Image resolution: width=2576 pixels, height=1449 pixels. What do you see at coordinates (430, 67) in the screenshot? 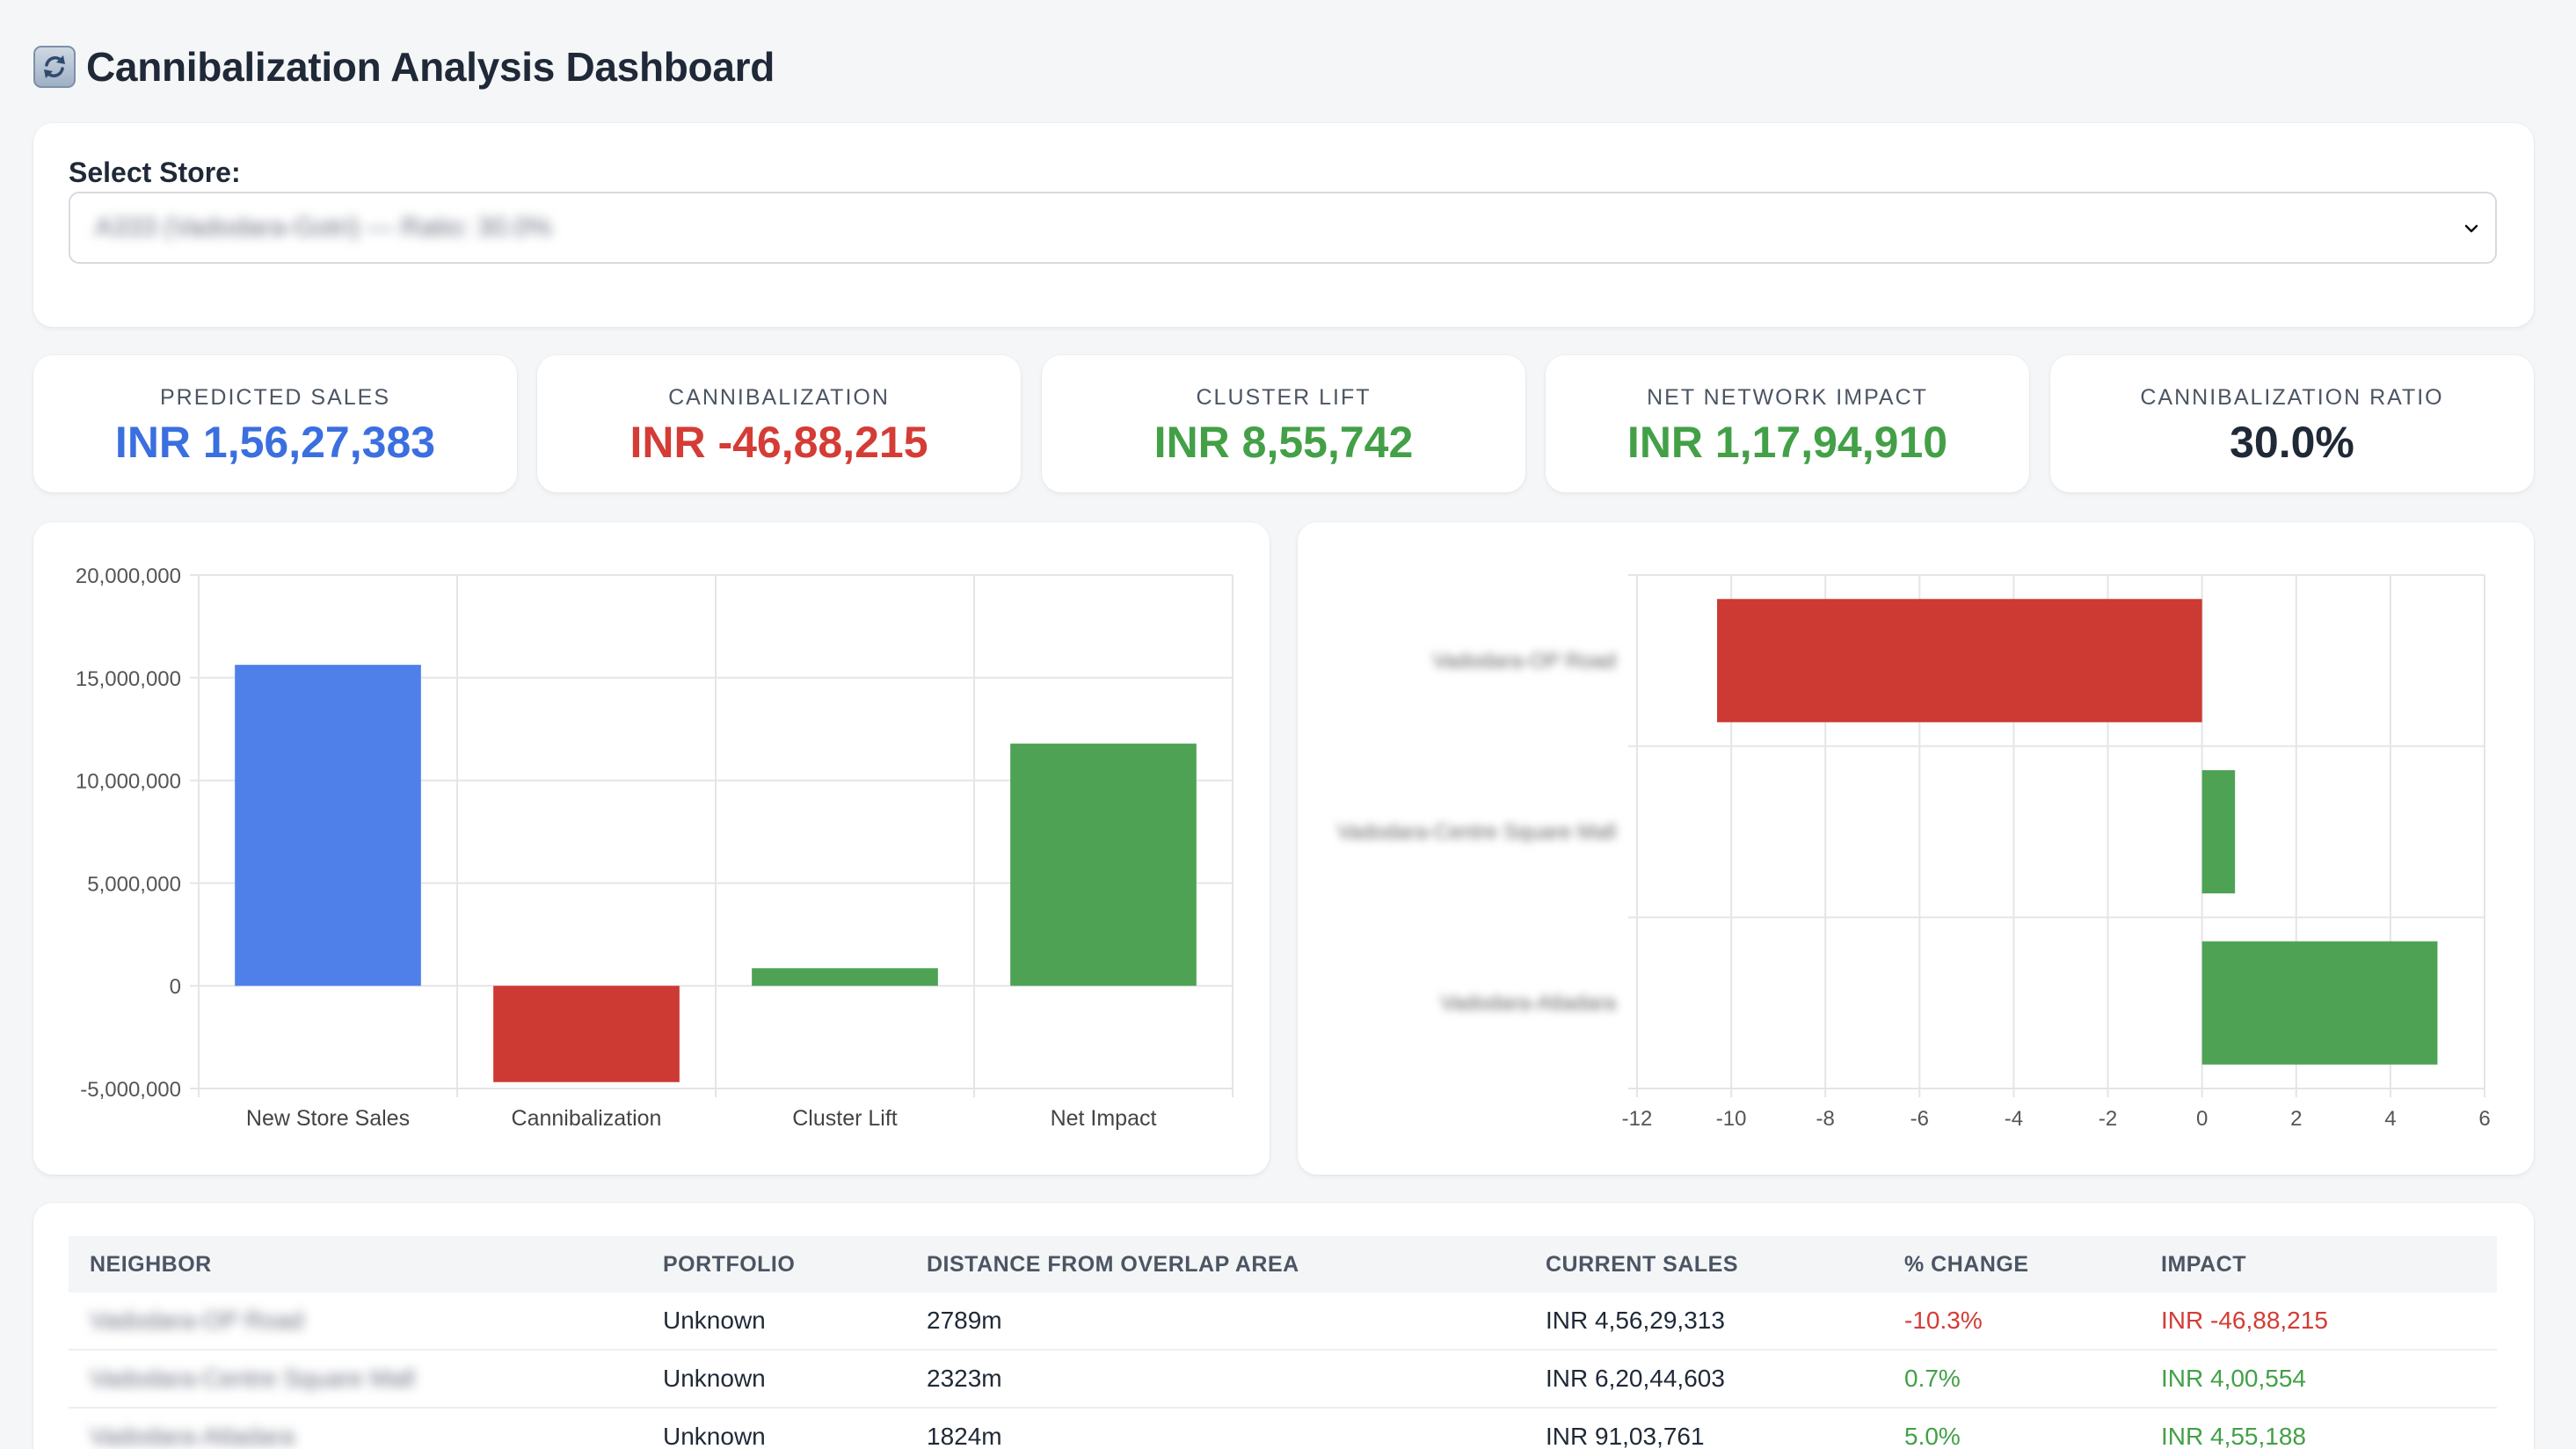
I see `page-title: Cannibalization Analysis Dashboard` at bounding box center [430, 67].